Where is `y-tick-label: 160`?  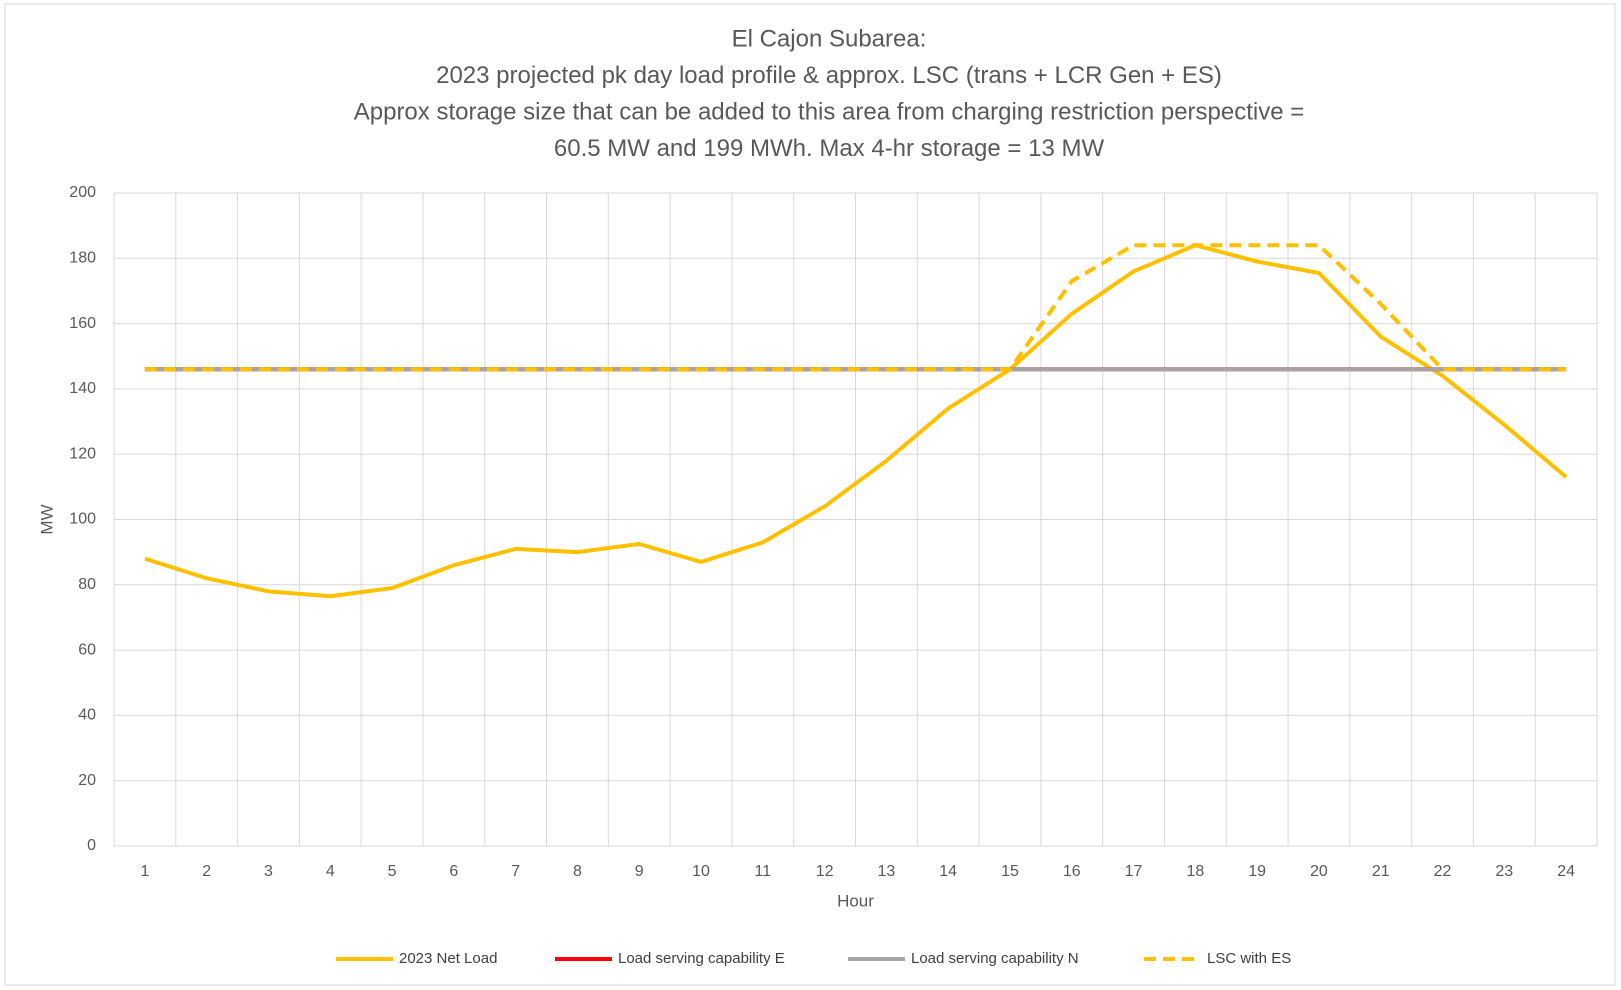
y-tick-label: 160 is located at coordinates (82, 323).